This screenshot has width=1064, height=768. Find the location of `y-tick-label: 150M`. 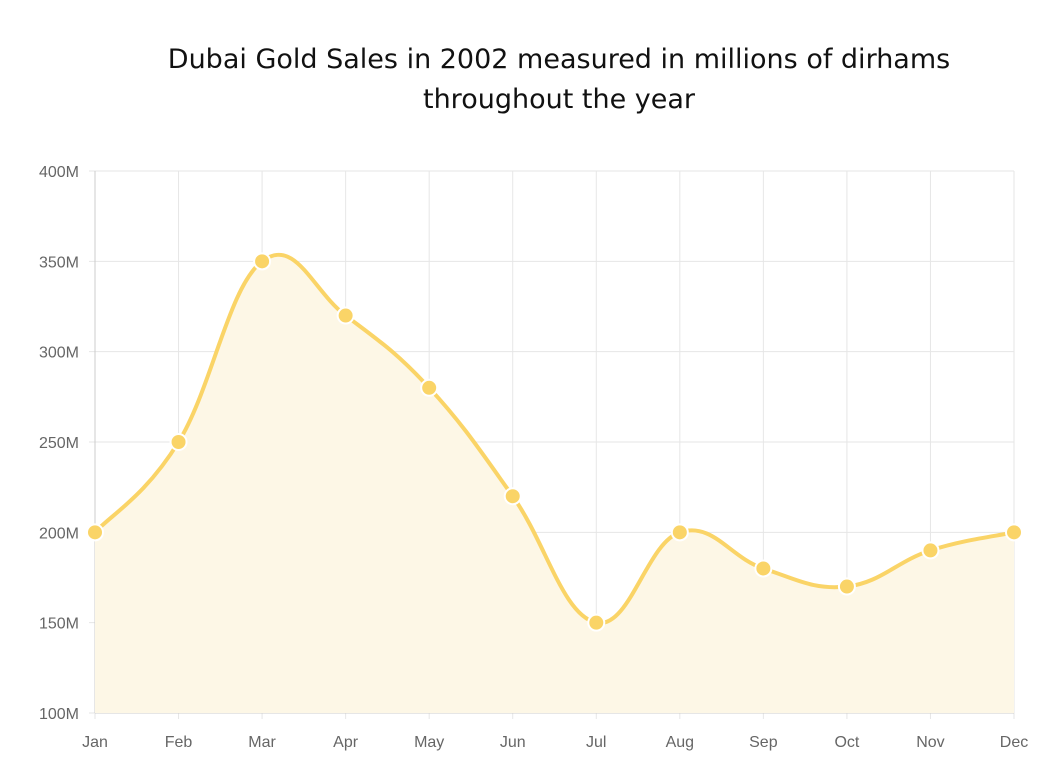

y-tick-label: 150M is located at coordinates (59, 624).